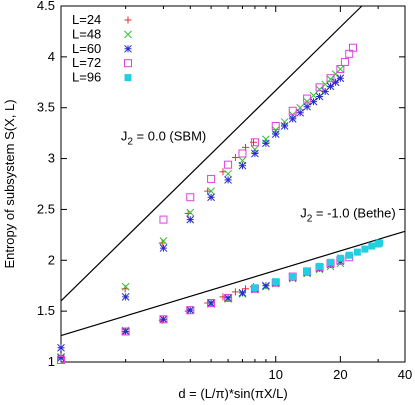 The image size is (415, 405). What do you see at coordinates (51, 56) in the screenshot?
I see `y-tick-label: 4` at bounding box center [51, 56].